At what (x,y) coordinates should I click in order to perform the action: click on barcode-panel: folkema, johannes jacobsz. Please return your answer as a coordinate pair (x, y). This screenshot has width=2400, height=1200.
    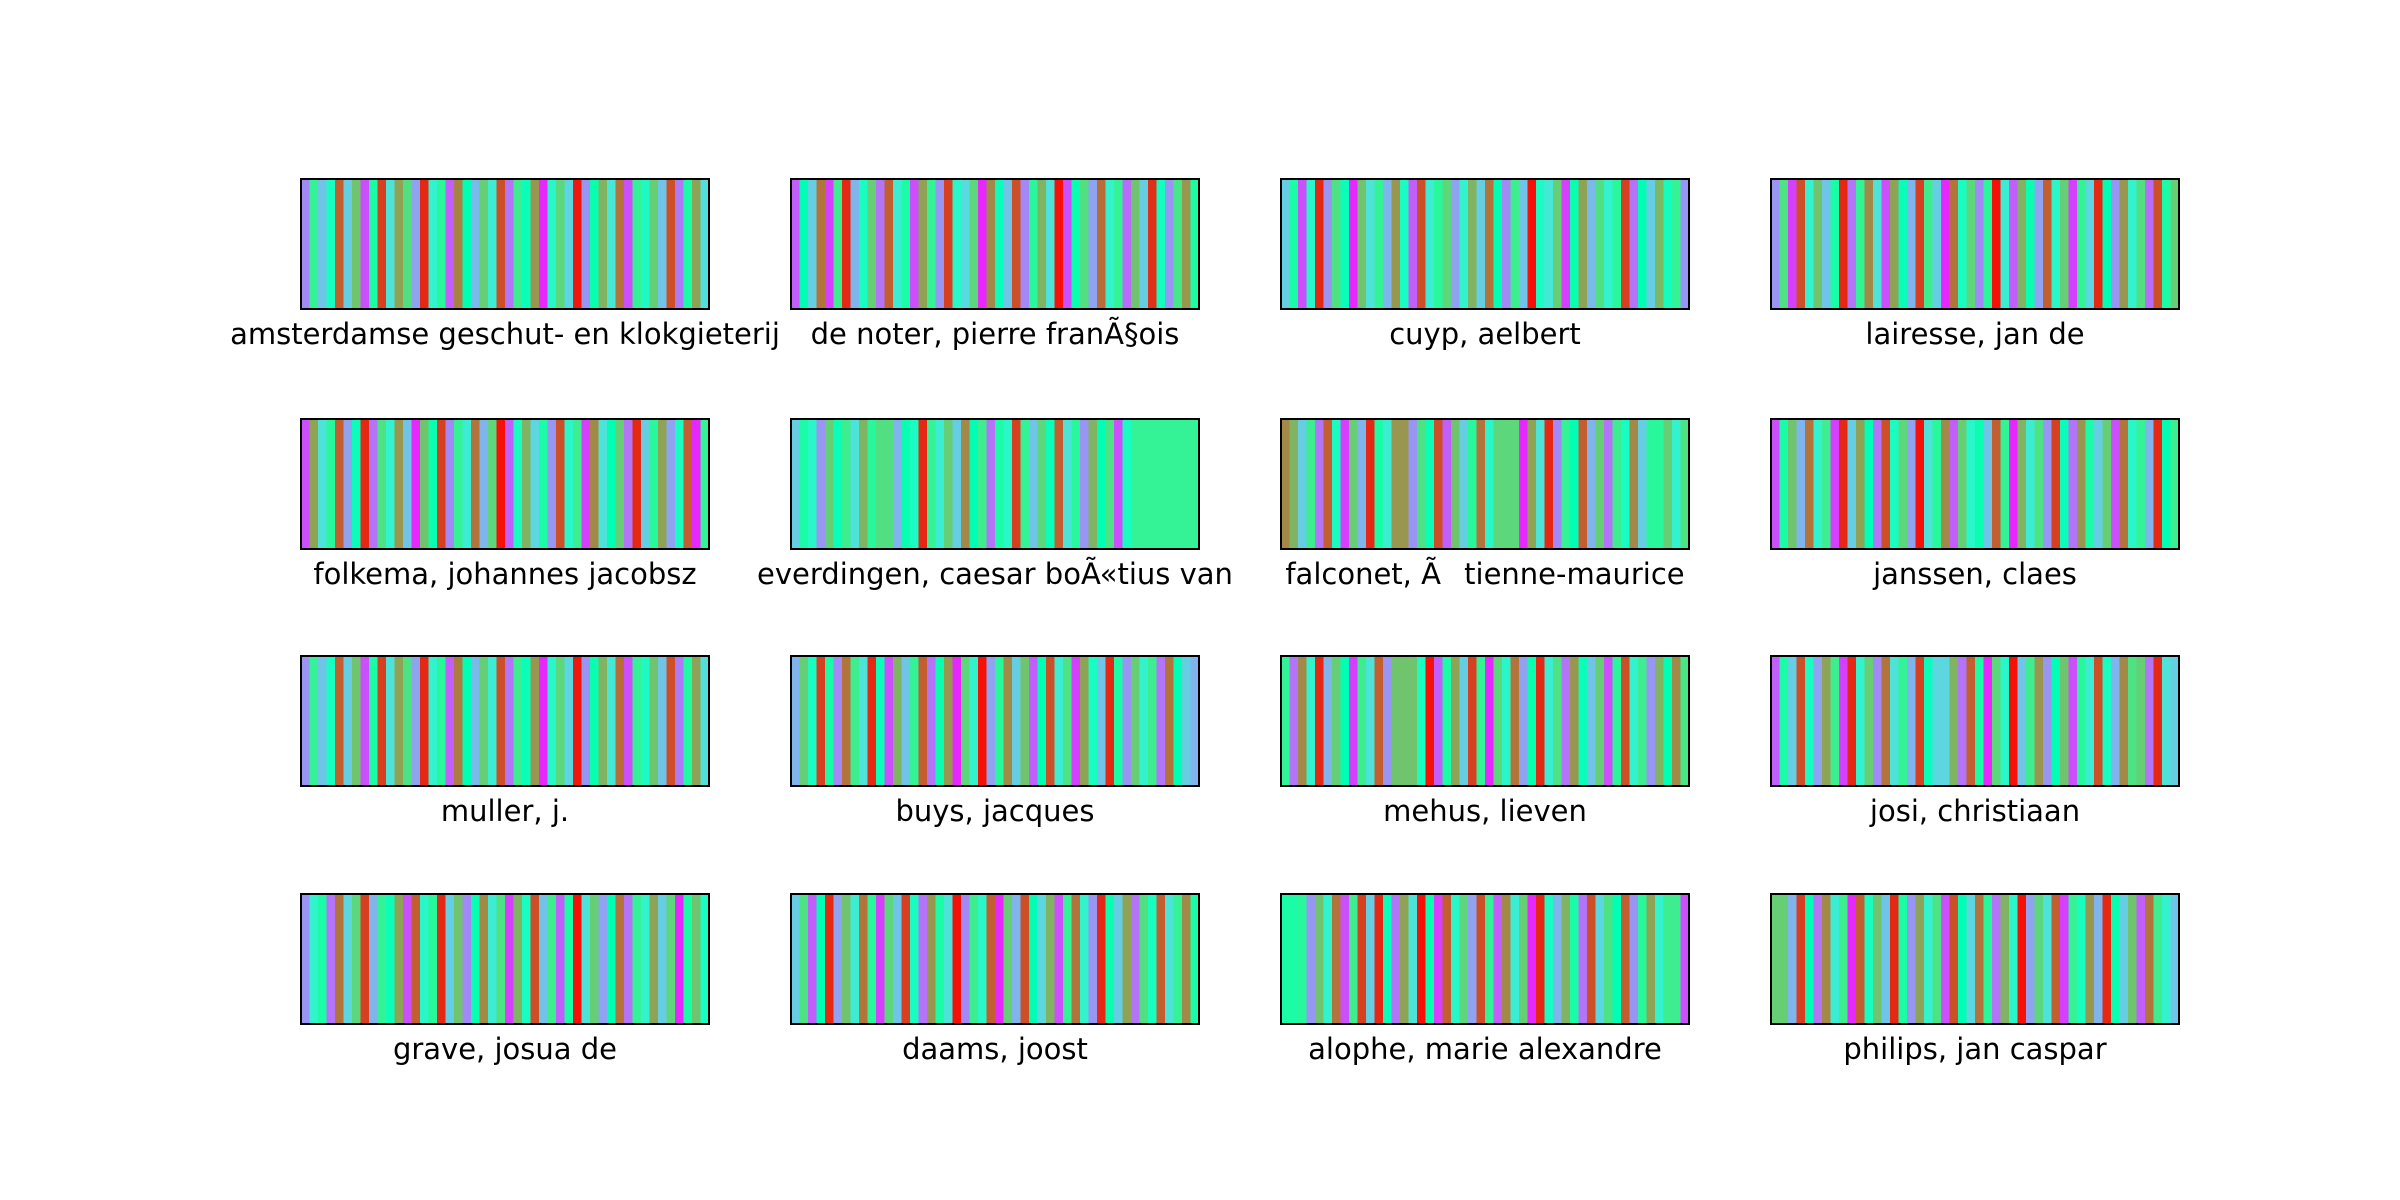
    Looking at the image, I should click on (505, 504).